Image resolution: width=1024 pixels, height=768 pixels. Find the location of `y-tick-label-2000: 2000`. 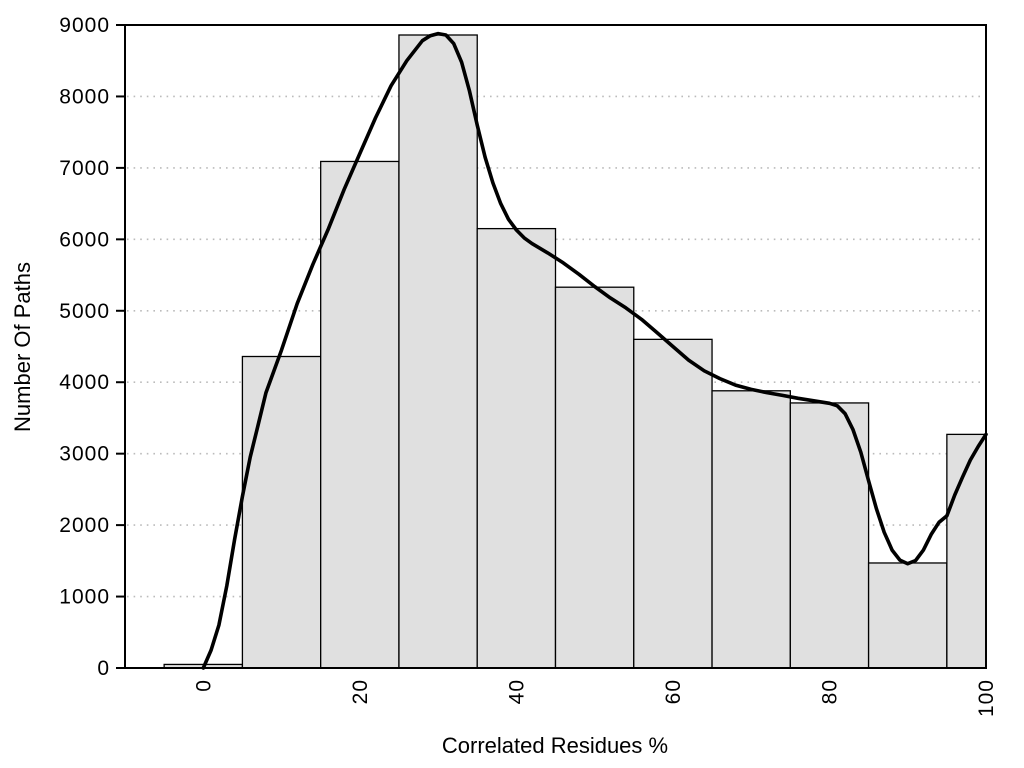

y-tick-label-2000: 2000 is located at coordinates (84, 525).